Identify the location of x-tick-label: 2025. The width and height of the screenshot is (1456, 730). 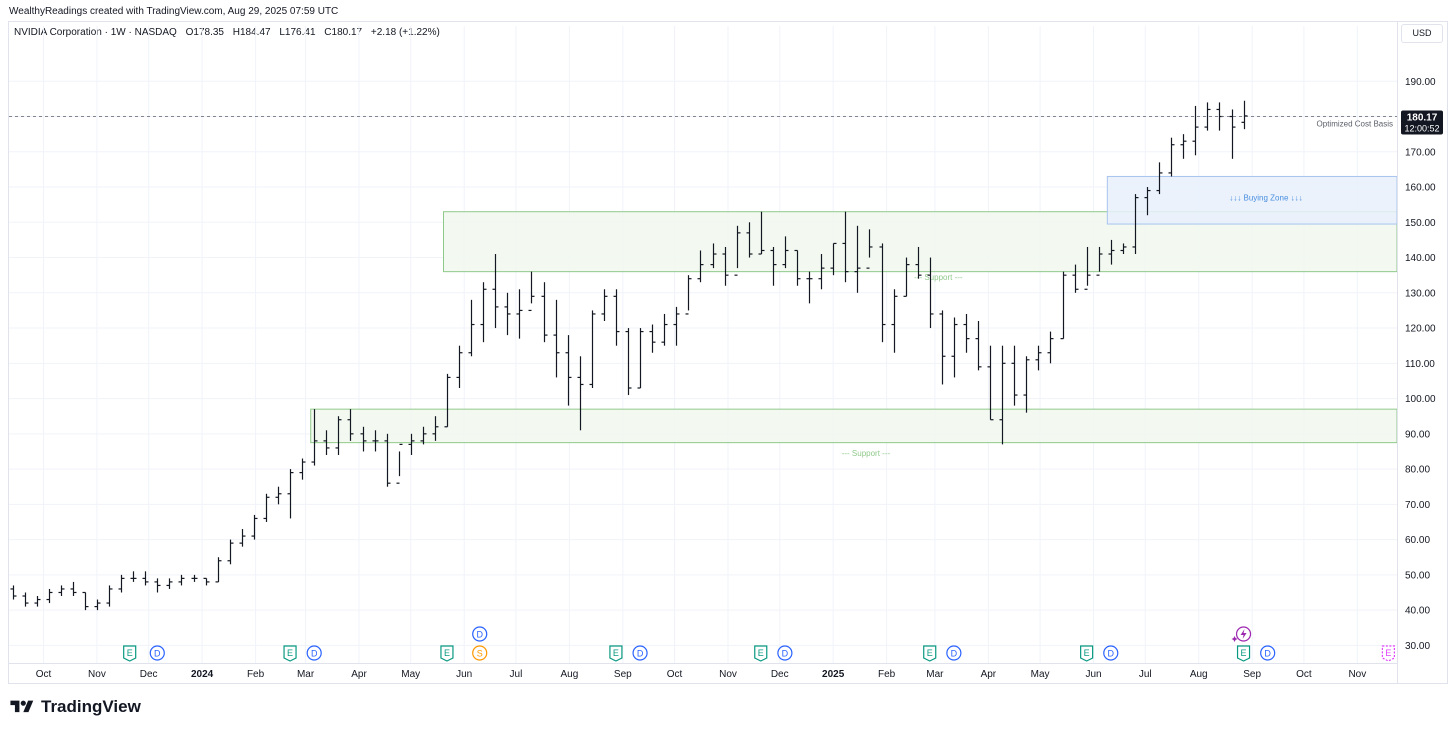
(833, 674).